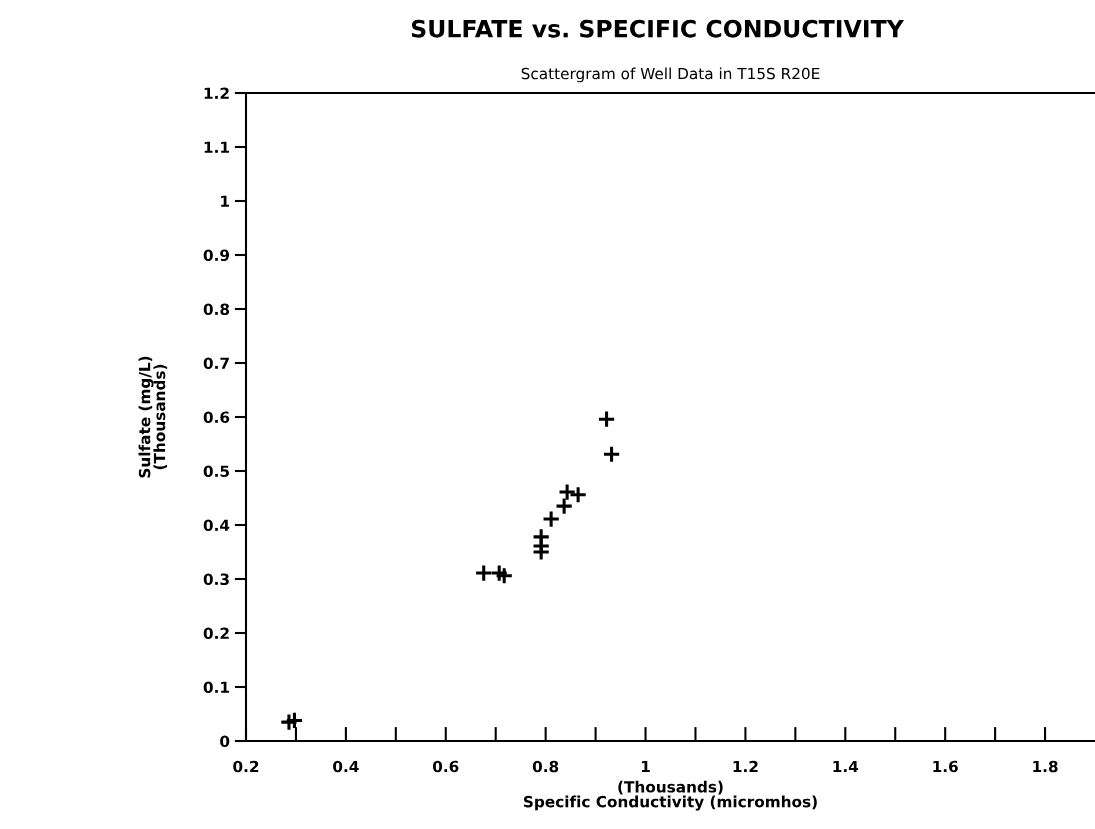 The image size is (1095, 829). Describe the element at coordinates (945, 766) in the screenshot. I see `x-tick-label: 1.6` at that location.